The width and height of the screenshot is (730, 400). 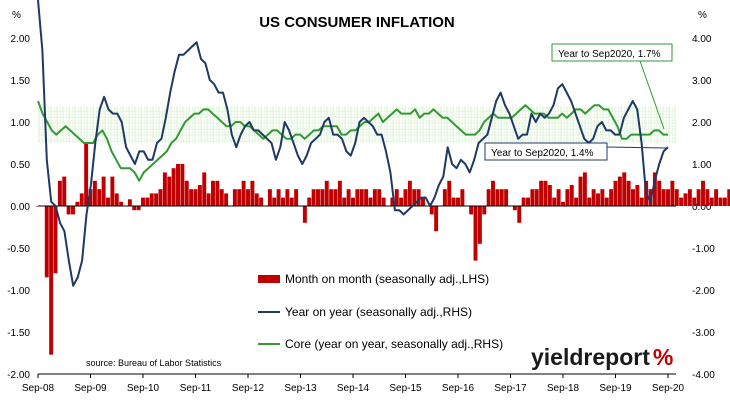 I want to click on annotation-core: Year to Sep2020, 1.7%, so click(x=612, y=86).